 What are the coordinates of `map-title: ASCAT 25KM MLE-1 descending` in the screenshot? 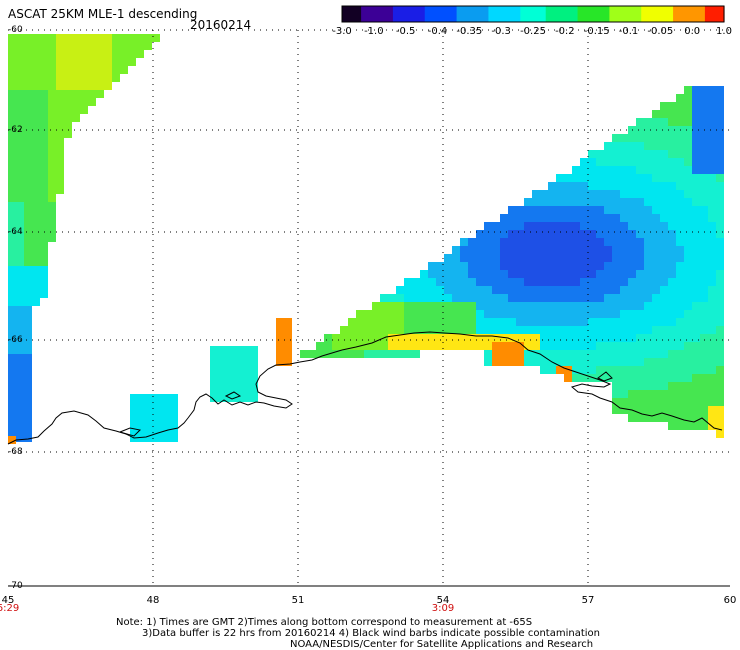 It's located at (103, 14).